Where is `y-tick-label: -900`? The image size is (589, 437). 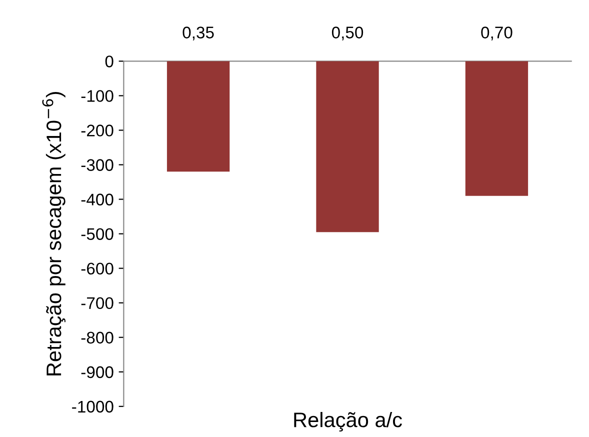
y-tick-label: -900 is located at coordinates (97, 372).